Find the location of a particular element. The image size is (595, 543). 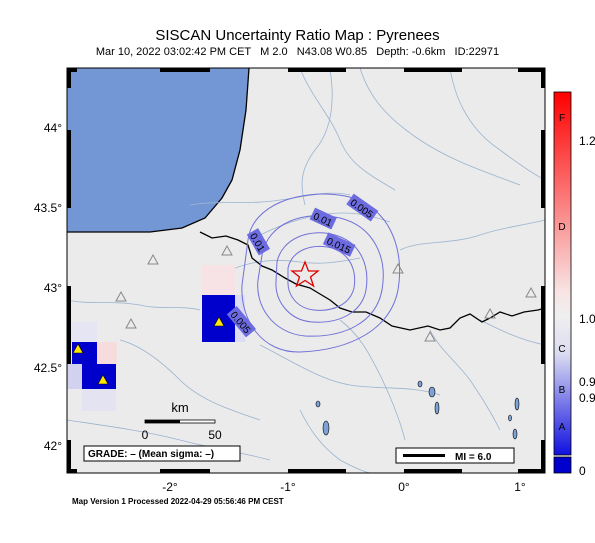

x-tick-label: -1° is located at coordinates (288, 487).